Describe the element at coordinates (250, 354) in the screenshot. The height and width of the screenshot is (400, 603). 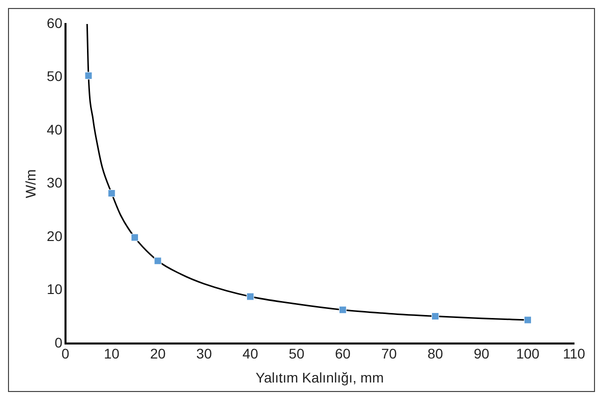
I see `x-tick-label: 40` at that location.